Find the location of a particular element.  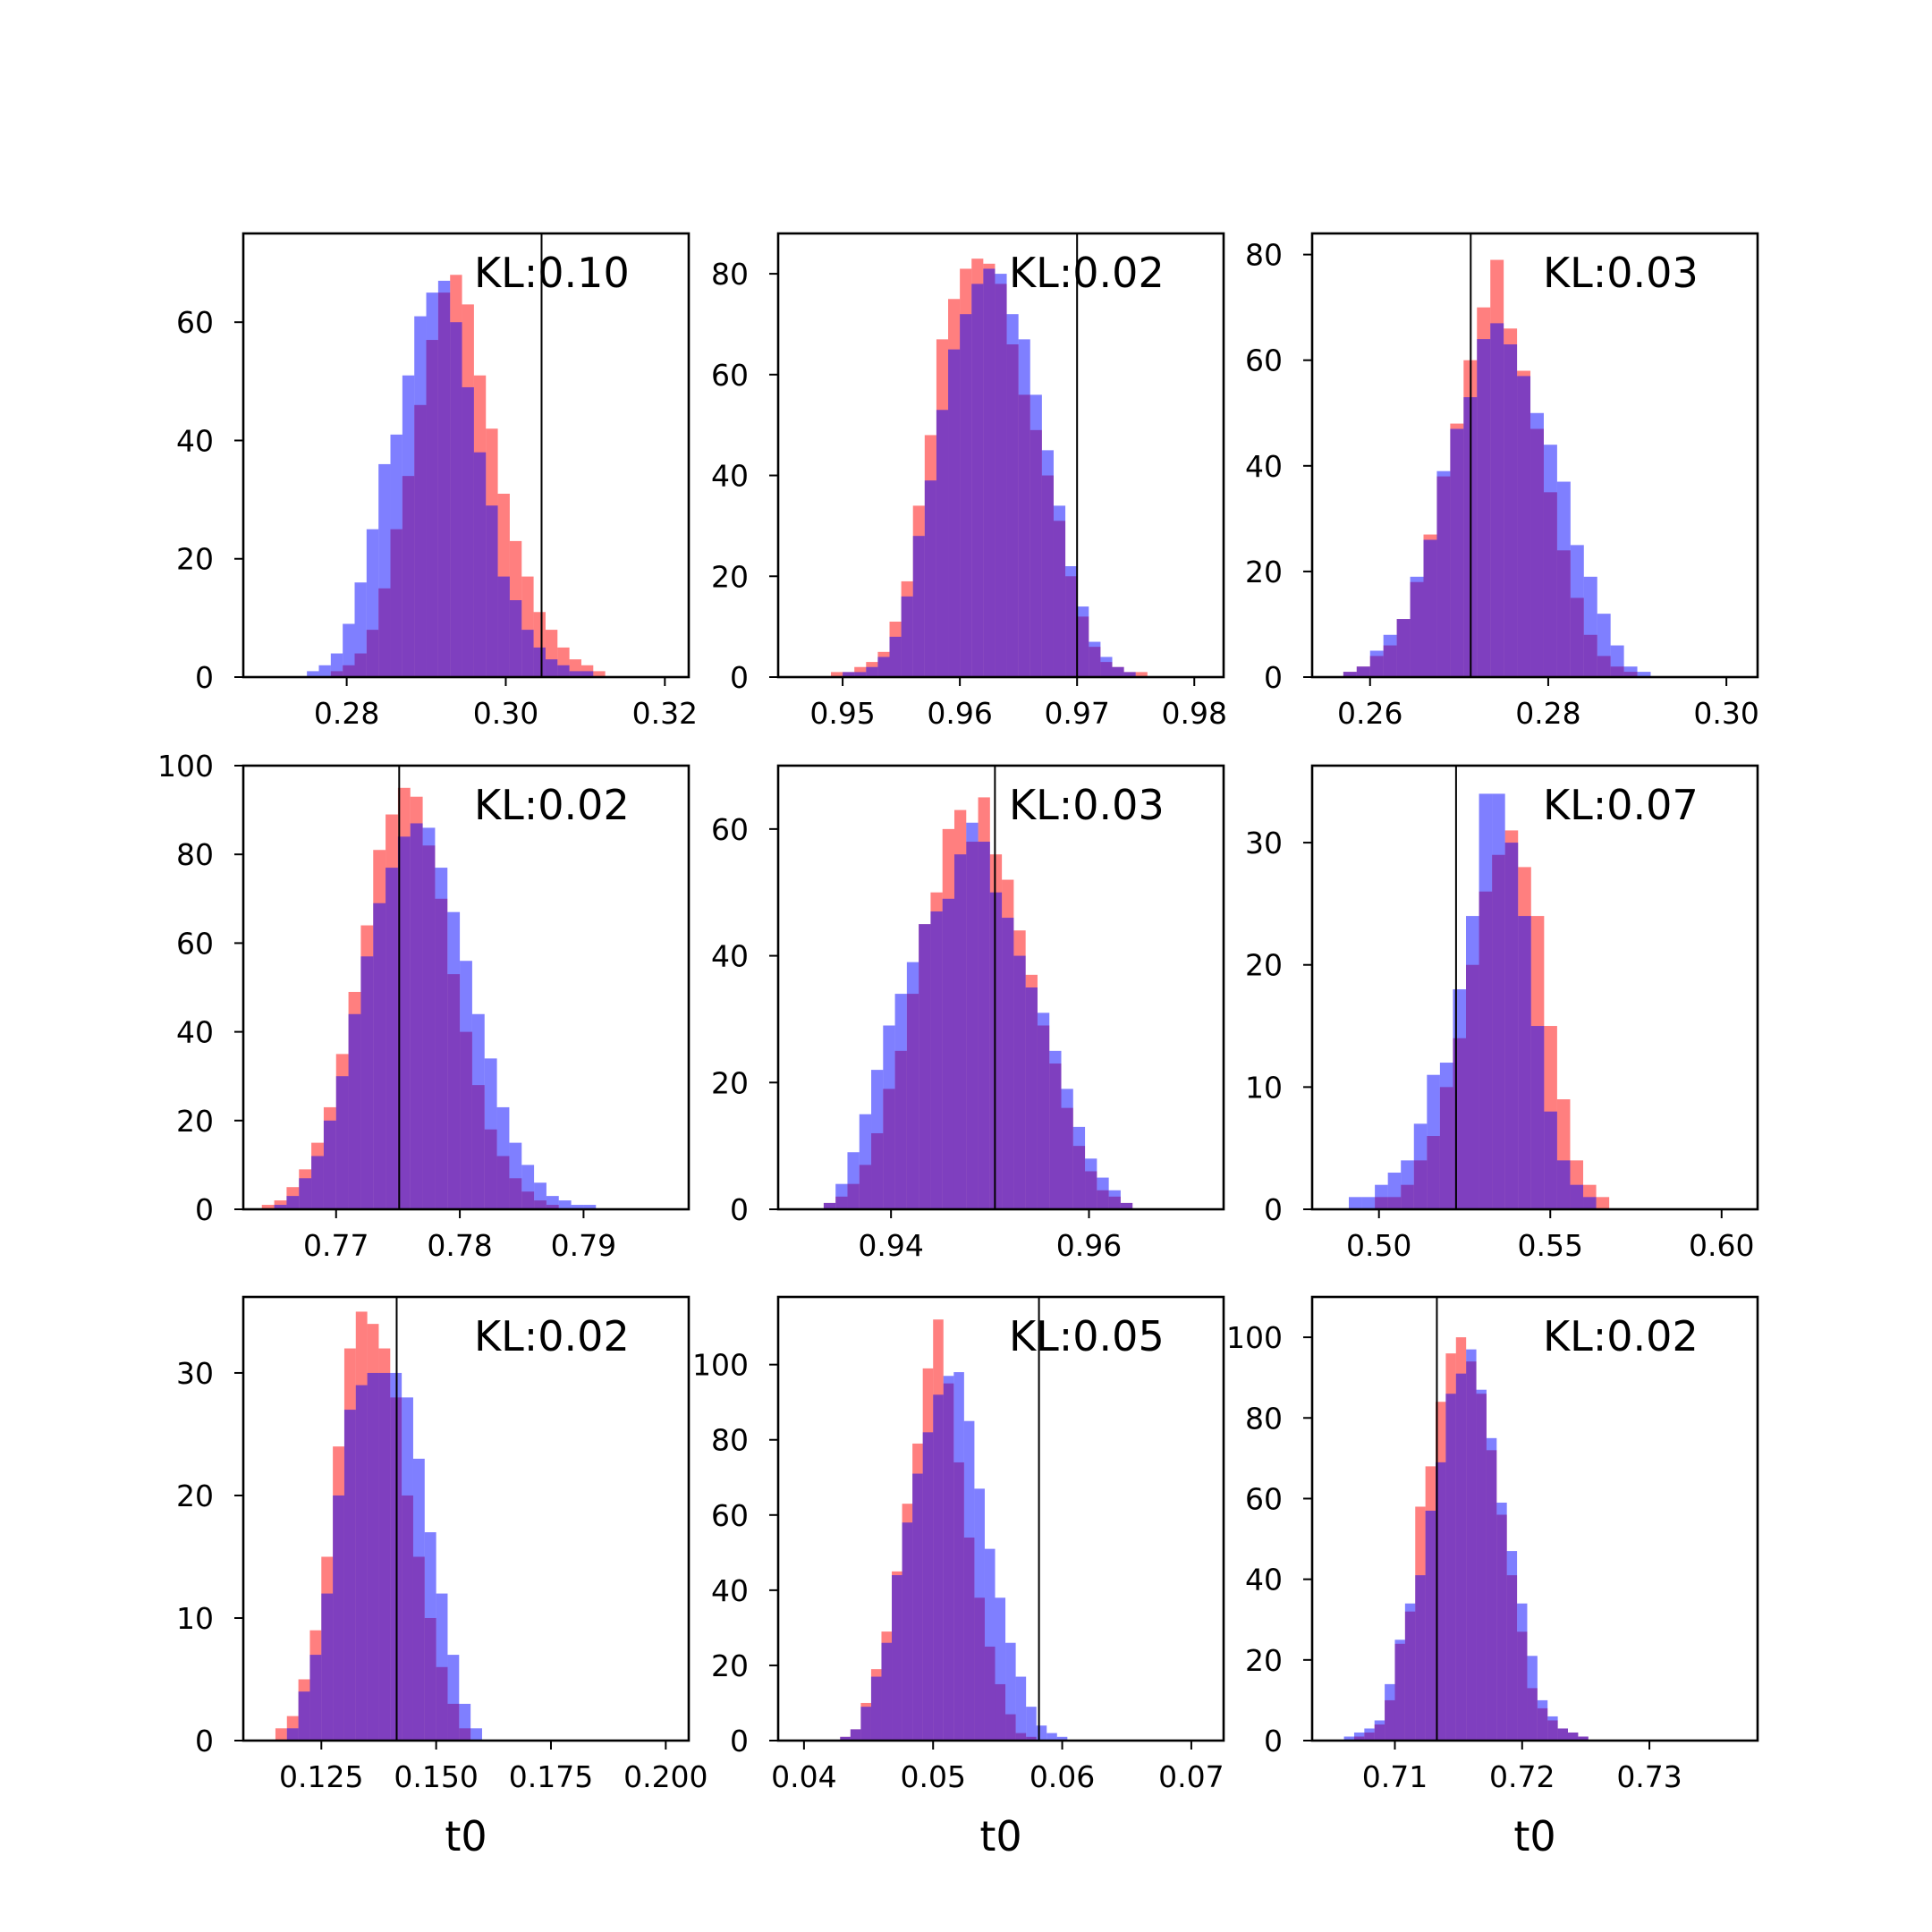

subplot-6: 0.50 0.55 0.60 0 10 20 30 KL:0.07 is located at coordinates (1502, 1013).